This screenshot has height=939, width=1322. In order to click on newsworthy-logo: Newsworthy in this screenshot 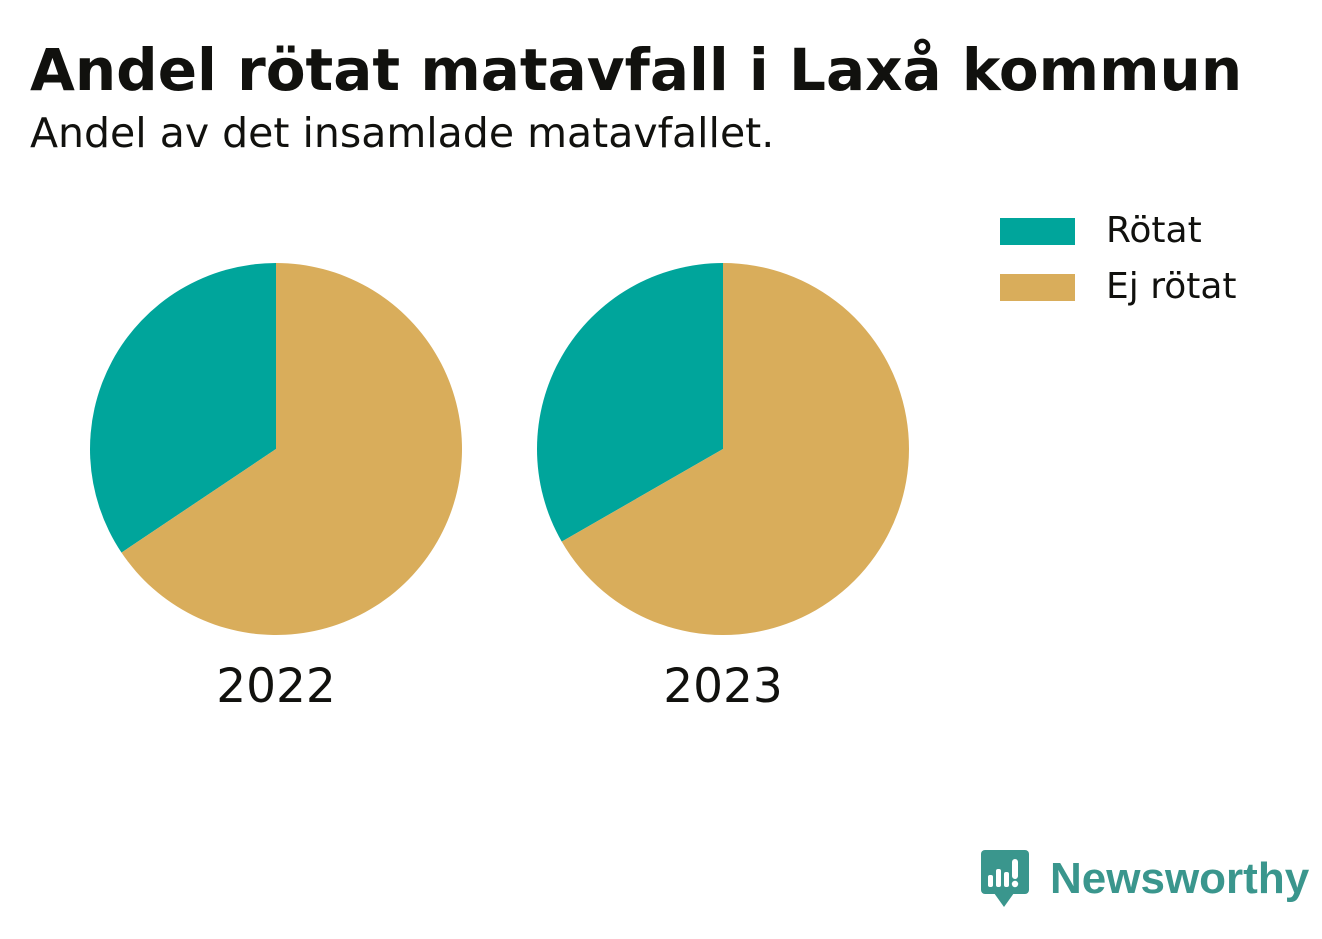, I will do `click(1144, 879)`.